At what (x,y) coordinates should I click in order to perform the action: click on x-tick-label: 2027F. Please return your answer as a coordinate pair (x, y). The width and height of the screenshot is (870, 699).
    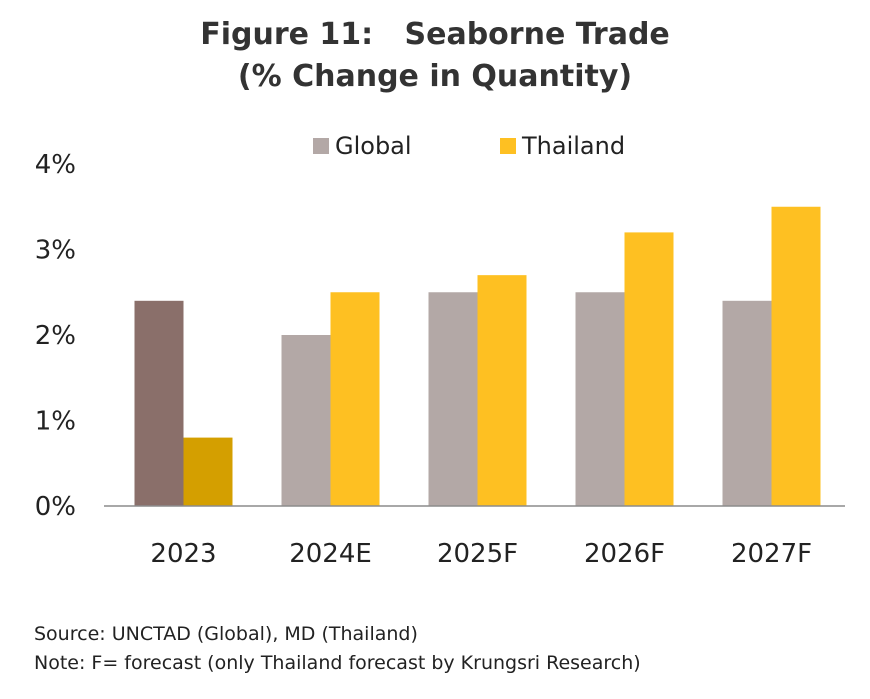
    Looking at the image, I should click on (771, 554).